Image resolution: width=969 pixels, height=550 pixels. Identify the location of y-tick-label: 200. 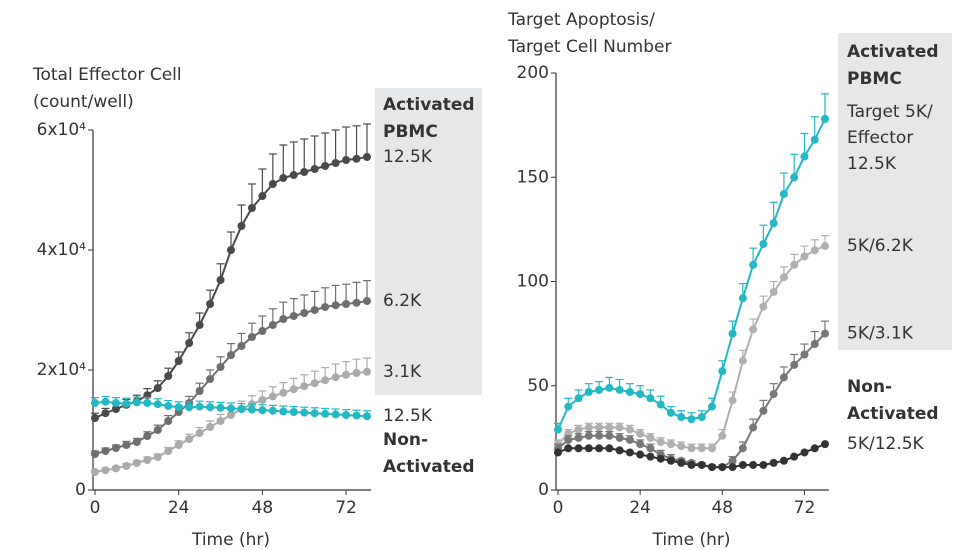
(533, 73).